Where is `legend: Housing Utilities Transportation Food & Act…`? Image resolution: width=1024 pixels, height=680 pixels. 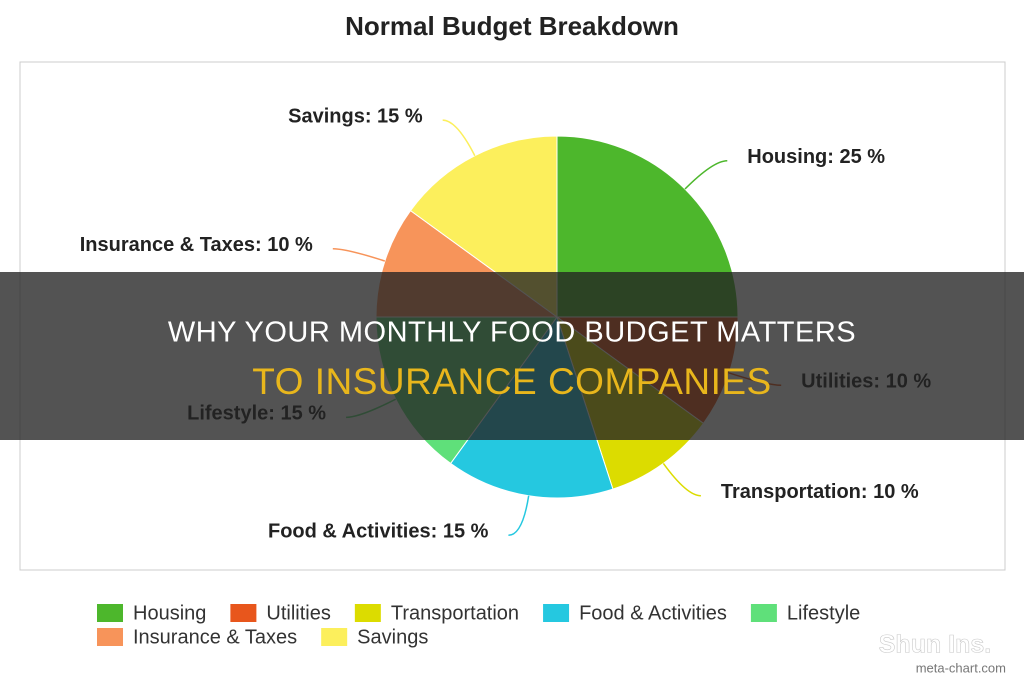 legend: Housing Utilities Transportation Food & Act… is located at coordinates (478, 625).